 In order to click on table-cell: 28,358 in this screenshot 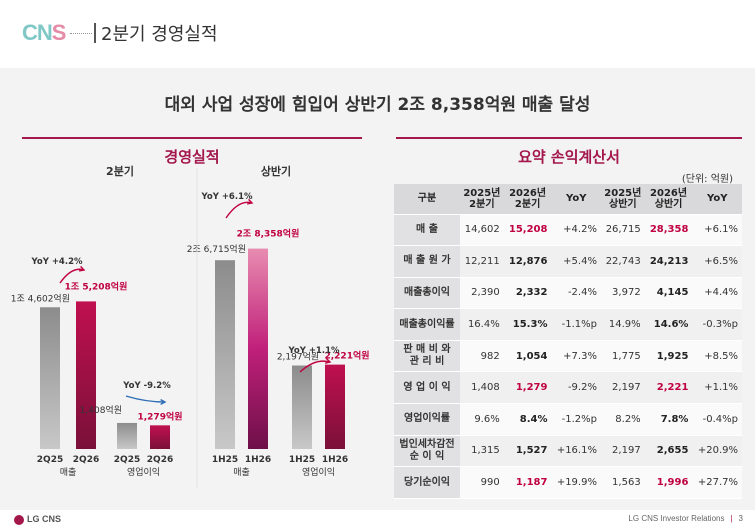, I will do `click(668, 230)`.